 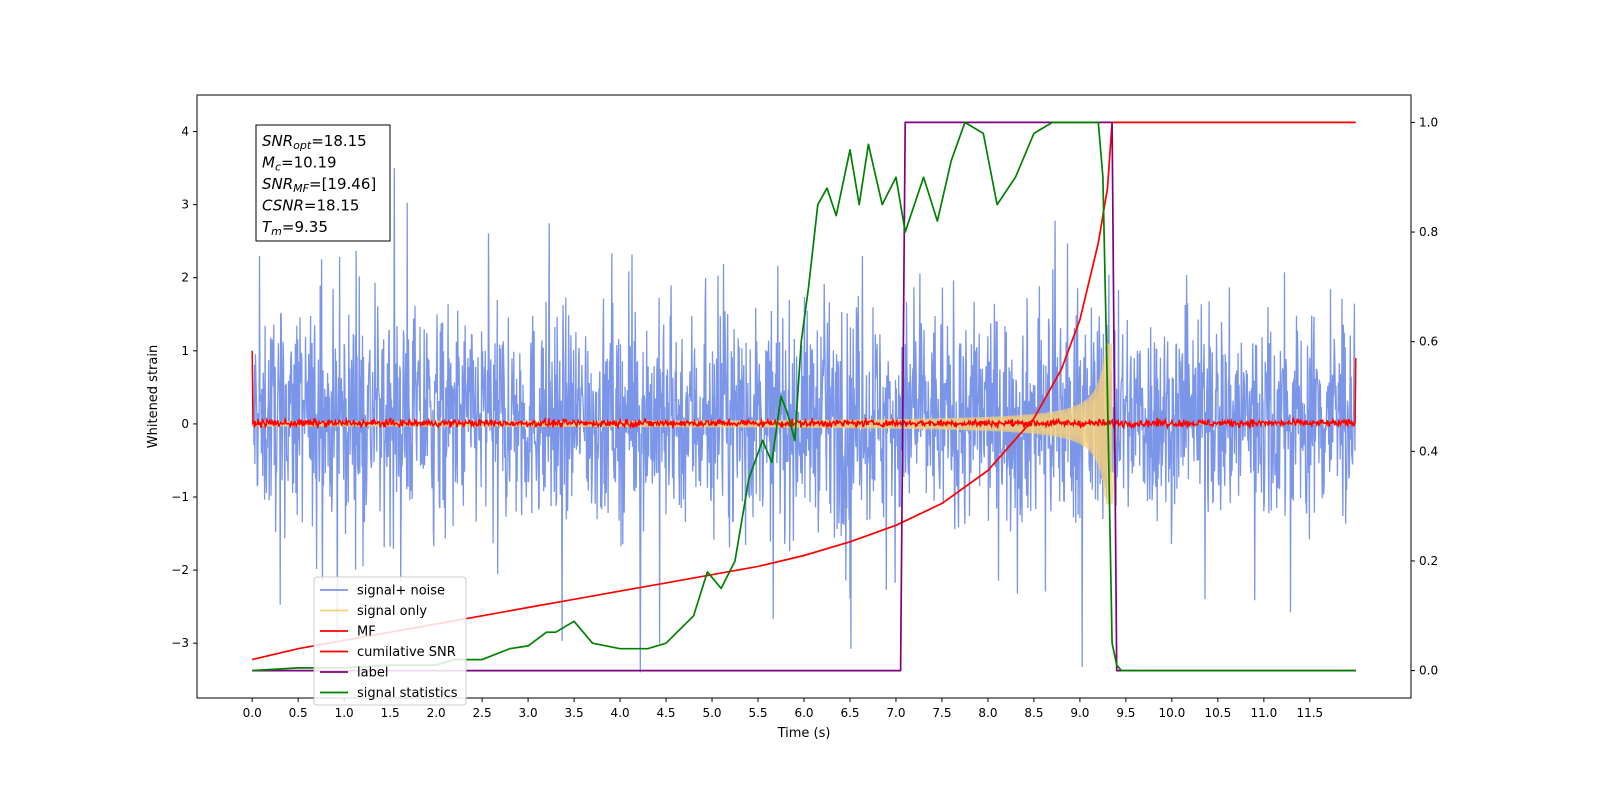 I want to click on y-right-tick-label: 1.0, so click(x=1428, y=122).